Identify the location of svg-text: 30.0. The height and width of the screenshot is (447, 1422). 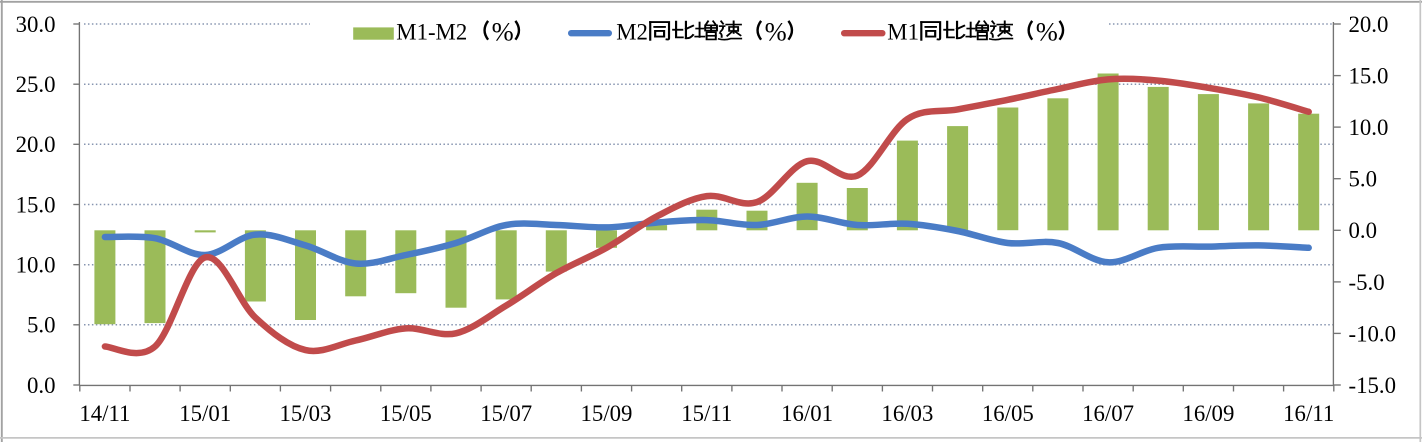
(36, 24).